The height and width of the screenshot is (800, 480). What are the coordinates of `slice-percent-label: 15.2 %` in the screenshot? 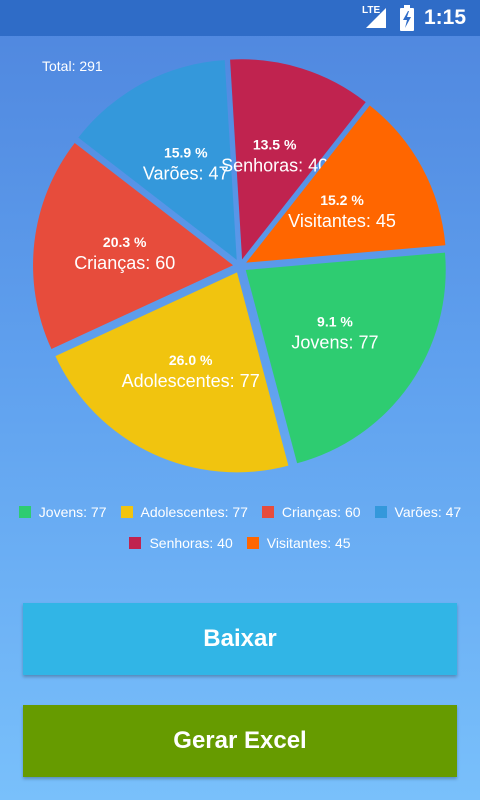 It's located at (342, 200).